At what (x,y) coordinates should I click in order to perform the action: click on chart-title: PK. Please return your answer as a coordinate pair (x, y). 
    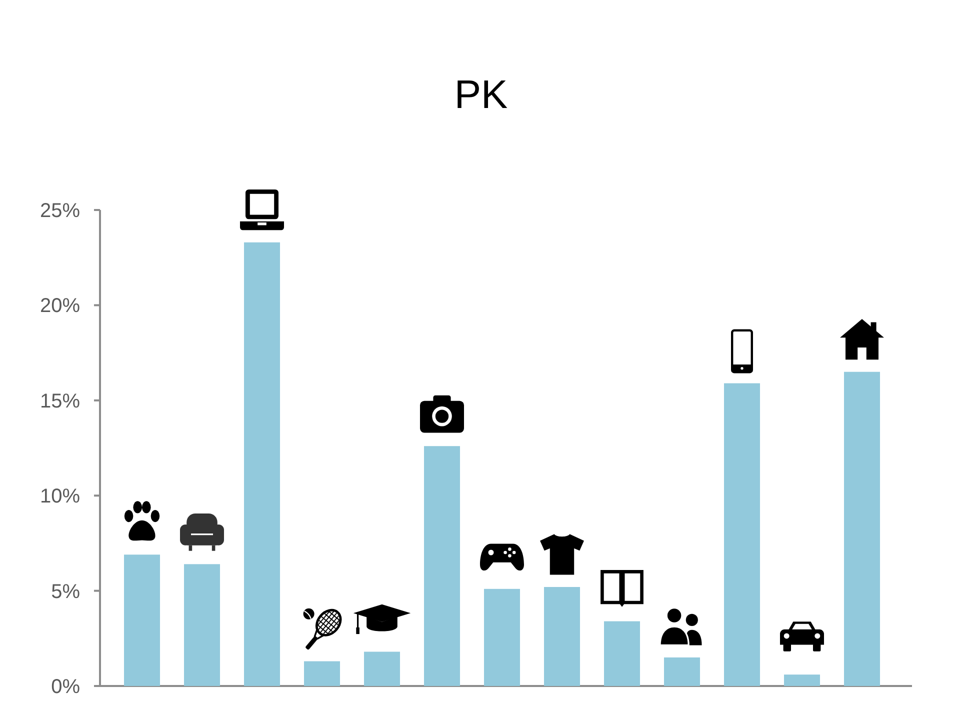
    Looking at the image, I should click on (481, 95).